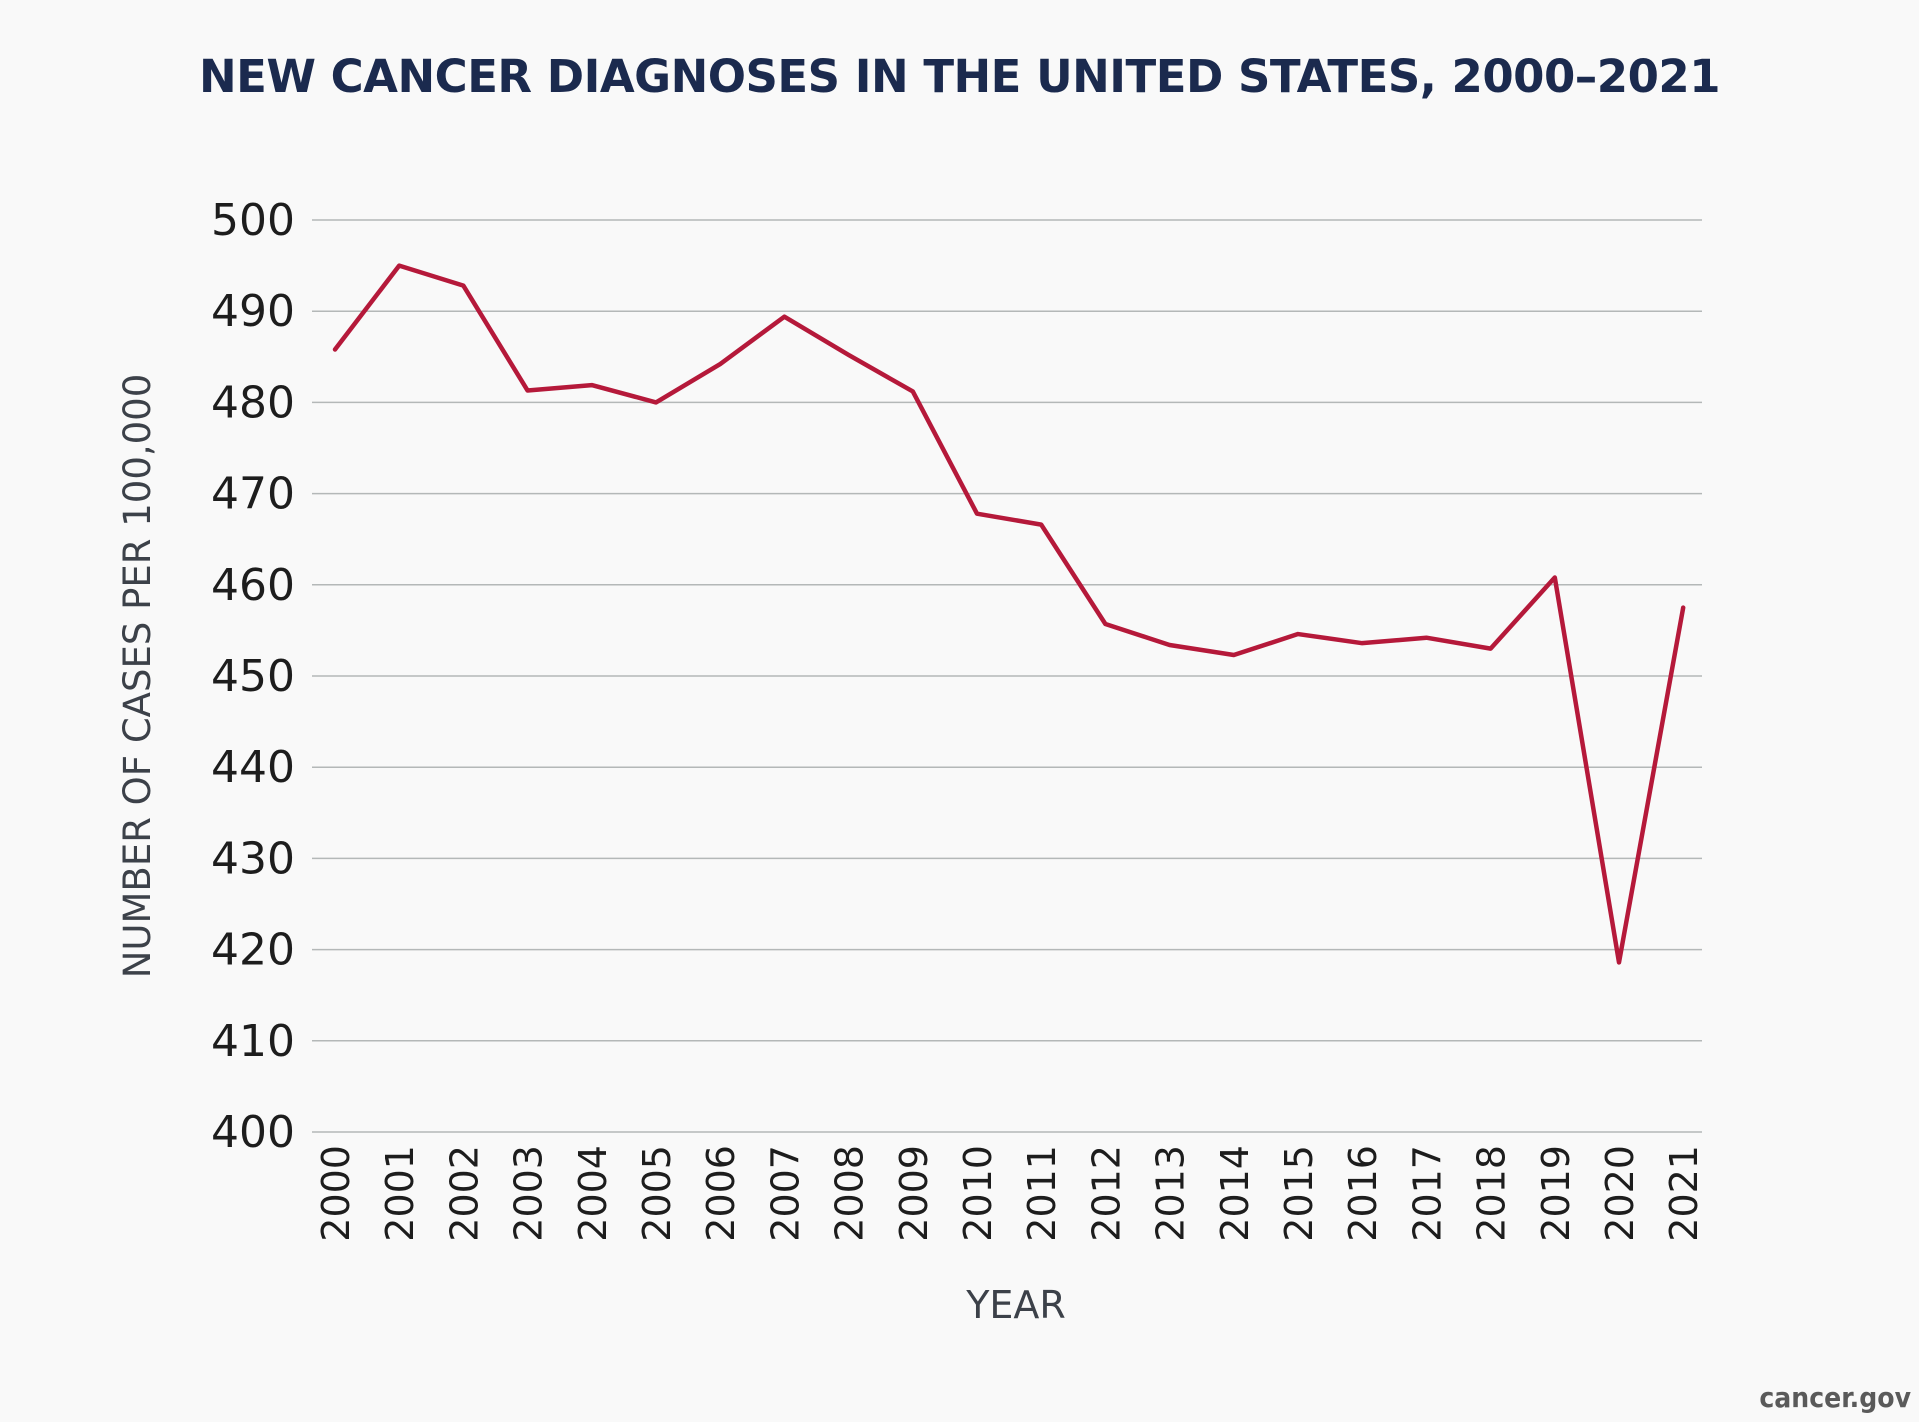 This screenshot has height=1422, width=1919. I want to click on y-tick-label: 480, so click(253, 402).